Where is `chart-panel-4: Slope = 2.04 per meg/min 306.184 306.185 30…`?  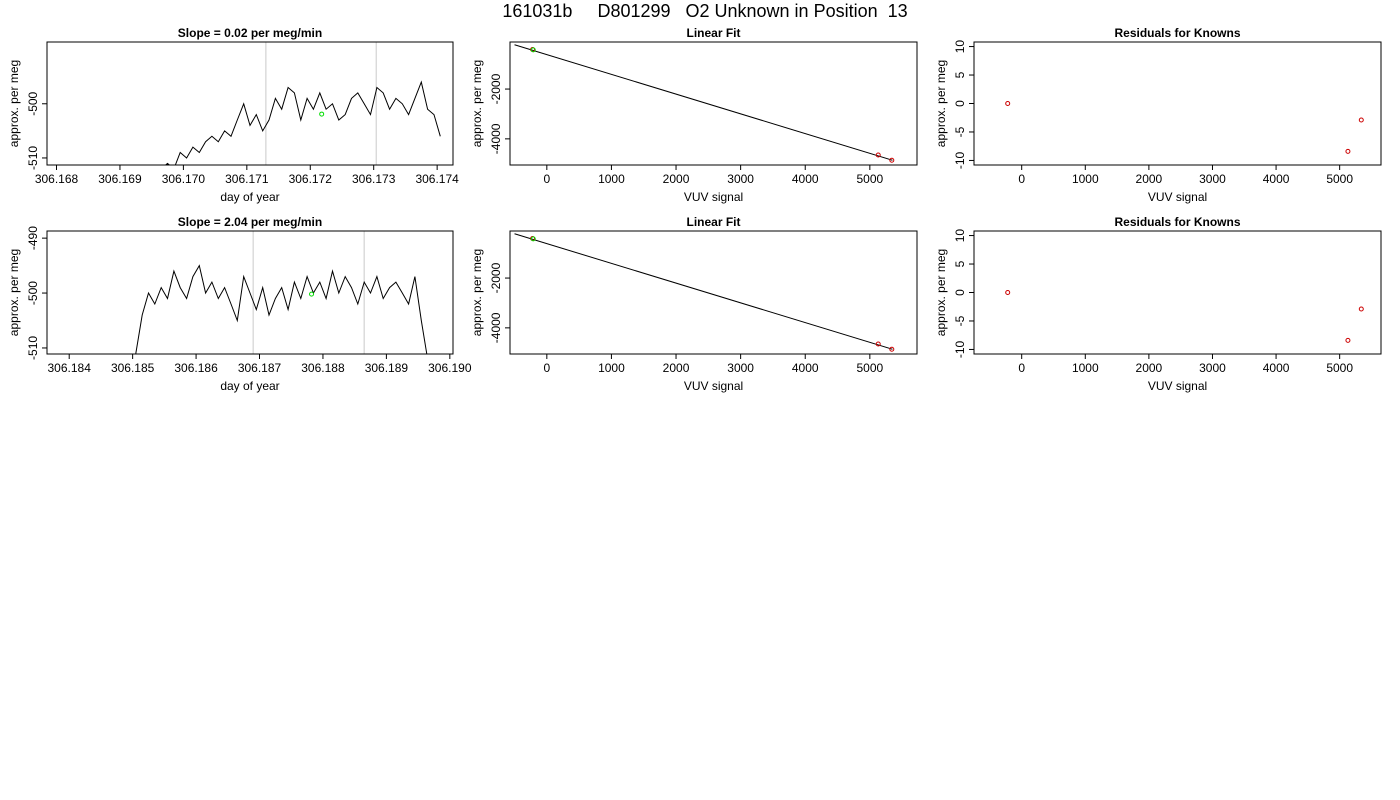 chart-panel-4: Slope = 2.04 per meg/min 306.184 306.185 30… is located at coordinates (239, 304).